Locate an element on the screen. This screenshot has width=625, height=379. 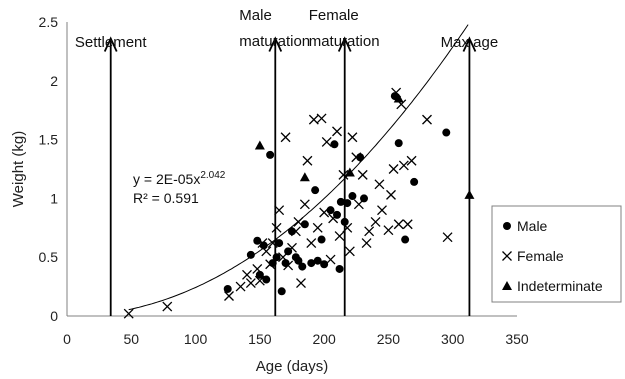
series-indeterminate is located at coordinates (364, 146).